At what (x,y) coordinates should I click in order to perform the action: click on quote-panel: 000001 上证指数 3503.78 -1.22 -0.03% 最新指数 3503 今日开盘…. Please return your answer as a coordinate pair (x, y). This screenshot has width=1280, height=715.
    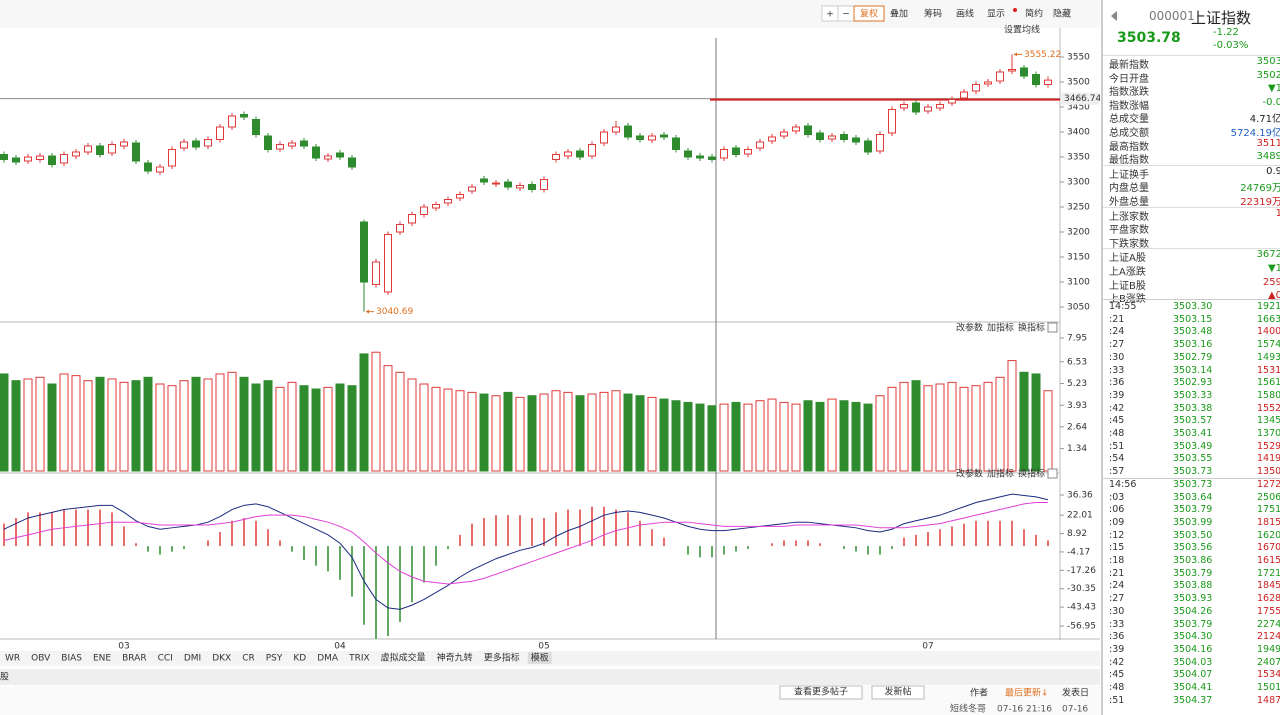
    Looking at the image, I should click on (1190, 357).